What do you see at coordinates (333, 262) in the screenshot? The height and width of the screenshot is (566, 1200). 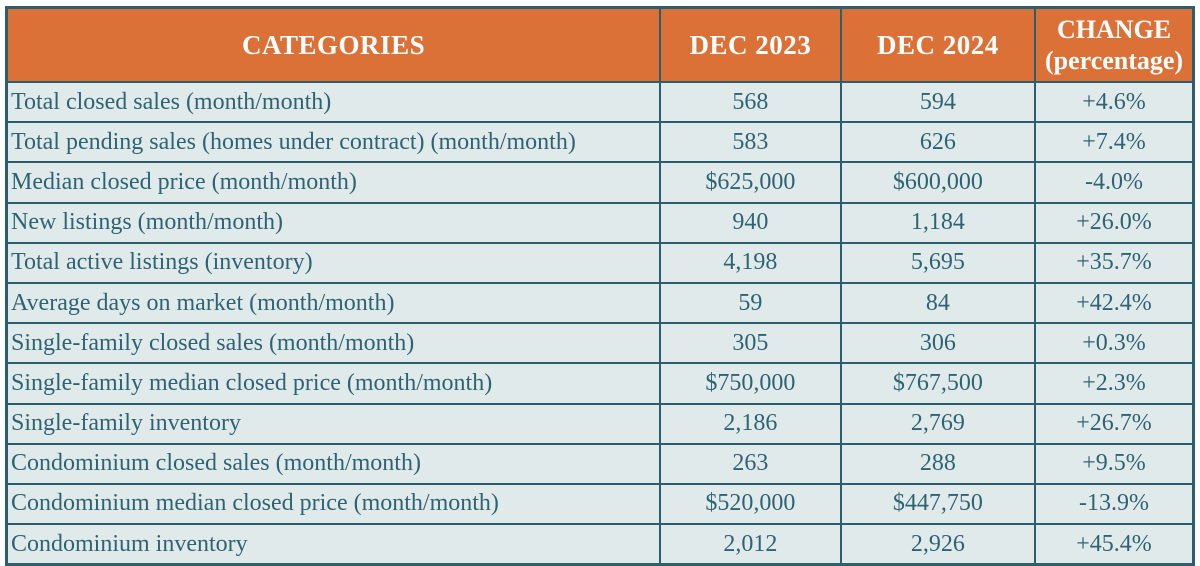 I see `category-cell: Total active listings (inventory)` at bounding box center [333, 262].